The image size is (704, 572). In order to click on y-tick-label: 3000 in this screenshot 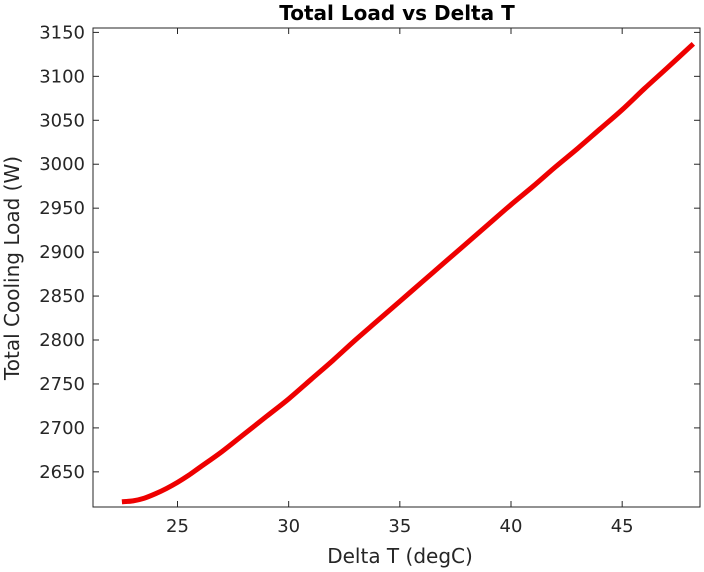, I will do `click(62, 164)`.